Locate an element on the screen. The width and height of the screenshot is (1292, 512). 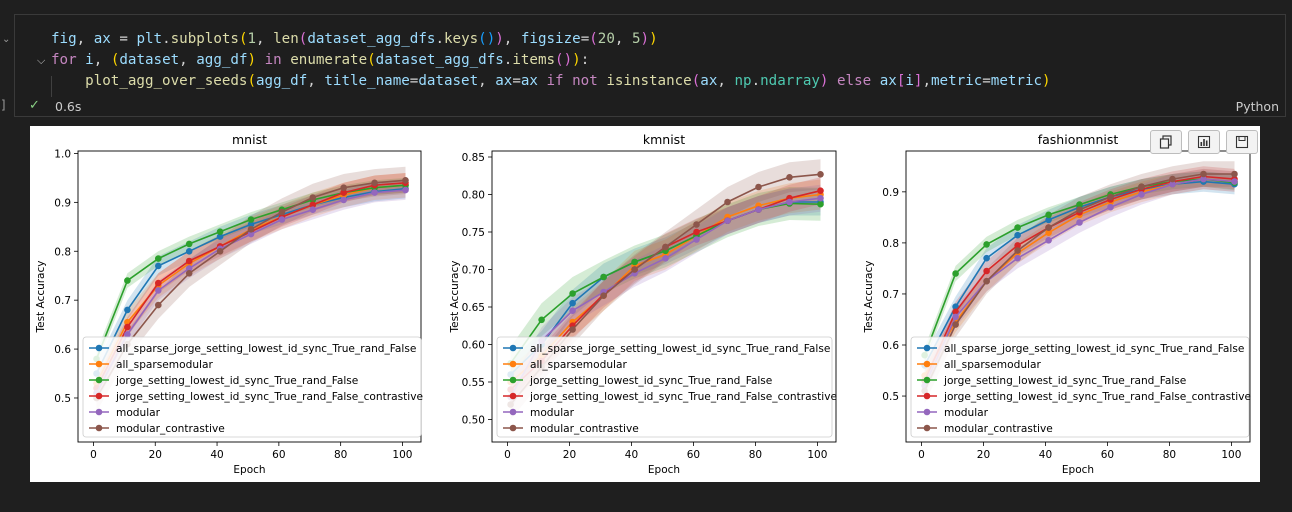
y-tick-label: 0.55 is located at coordinates (473, 383).